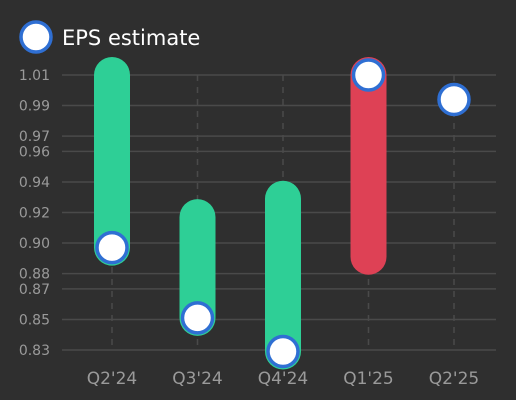 This screenshot has width=516, height=400. What do you see at coordinates (197, 379) in the screenshot?
I see `x-tick-label: Q3'24` at bounding box center [197, 379].